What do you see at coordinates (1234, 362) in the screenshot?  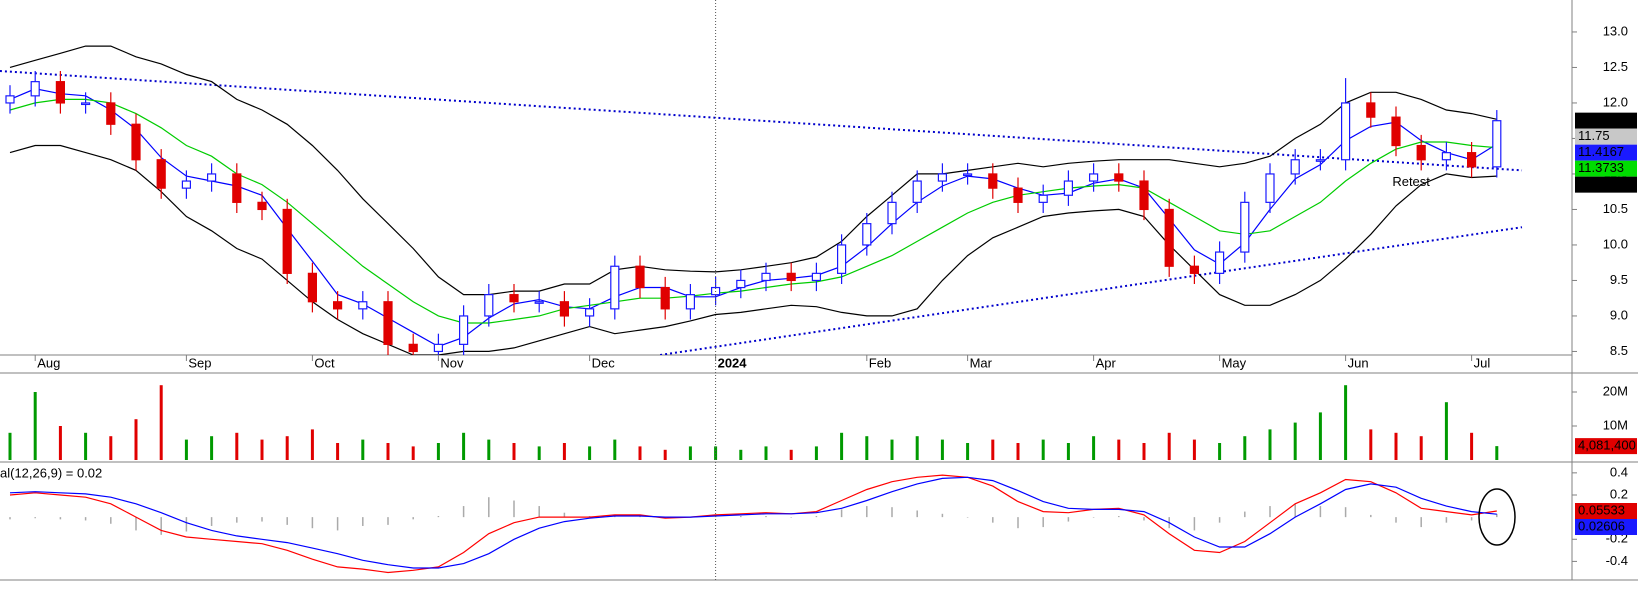 I see `x-tick-label: May` at bounding box center [1234, 362].